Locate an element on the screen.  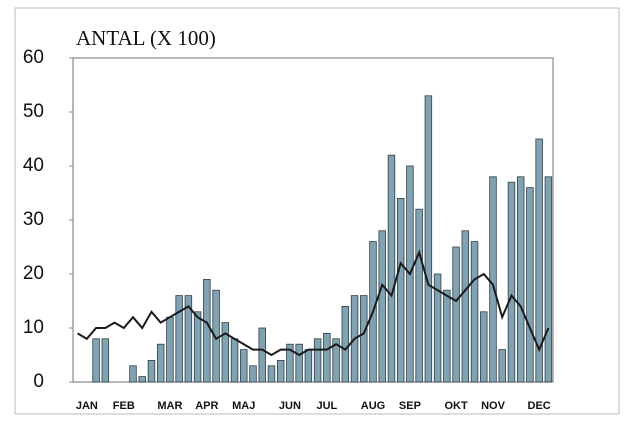
x-tick-label: FEB is located at coordinates (124, 406).